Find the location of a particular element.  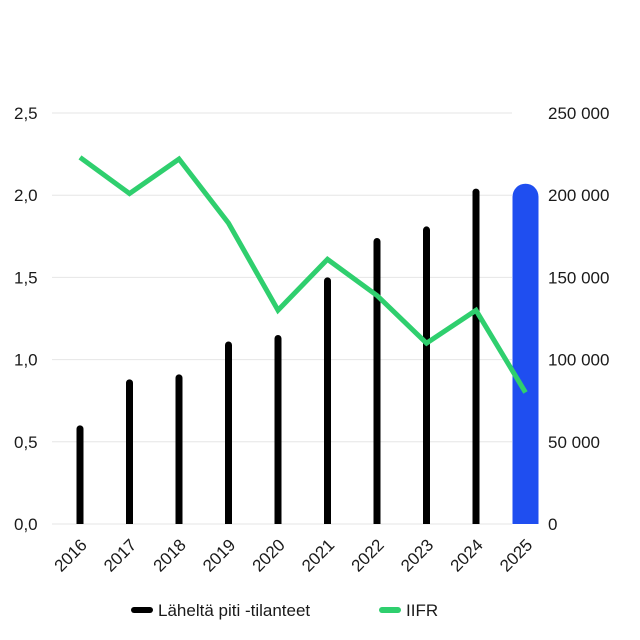

right-tick-label: 50 000 is located at coordinates (574, 442).